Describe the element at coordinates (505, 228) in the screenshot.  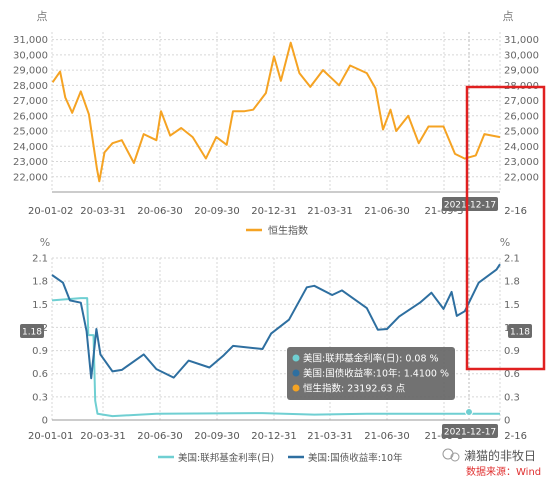
I see `highlight-box` at that location.